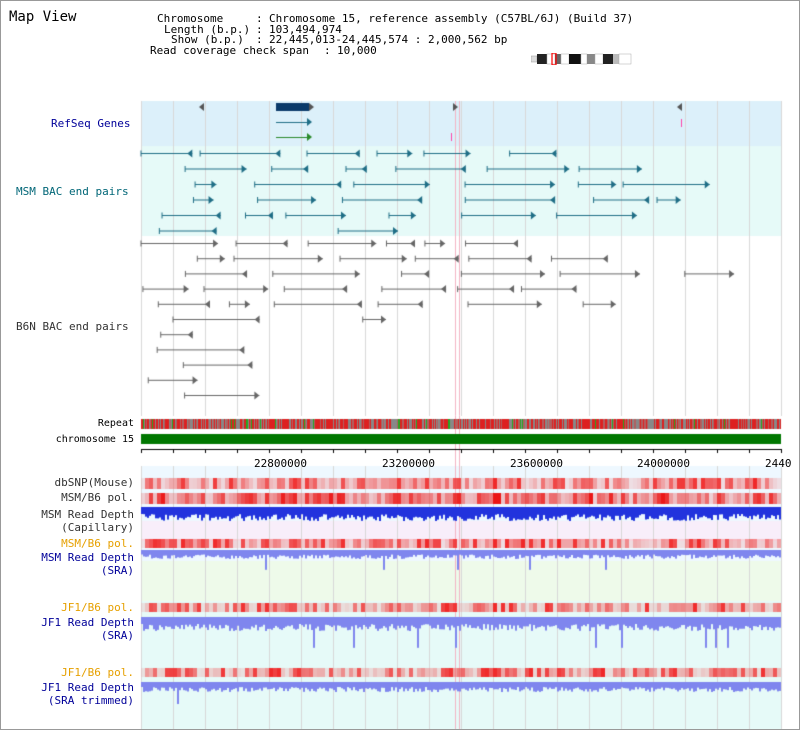 This screenshot has width=800, height=730. Describe the element at coordinates (87, 514) in the screenshot. I see `track-label-msm-depth-cap: MSM Read Depth` at that location.